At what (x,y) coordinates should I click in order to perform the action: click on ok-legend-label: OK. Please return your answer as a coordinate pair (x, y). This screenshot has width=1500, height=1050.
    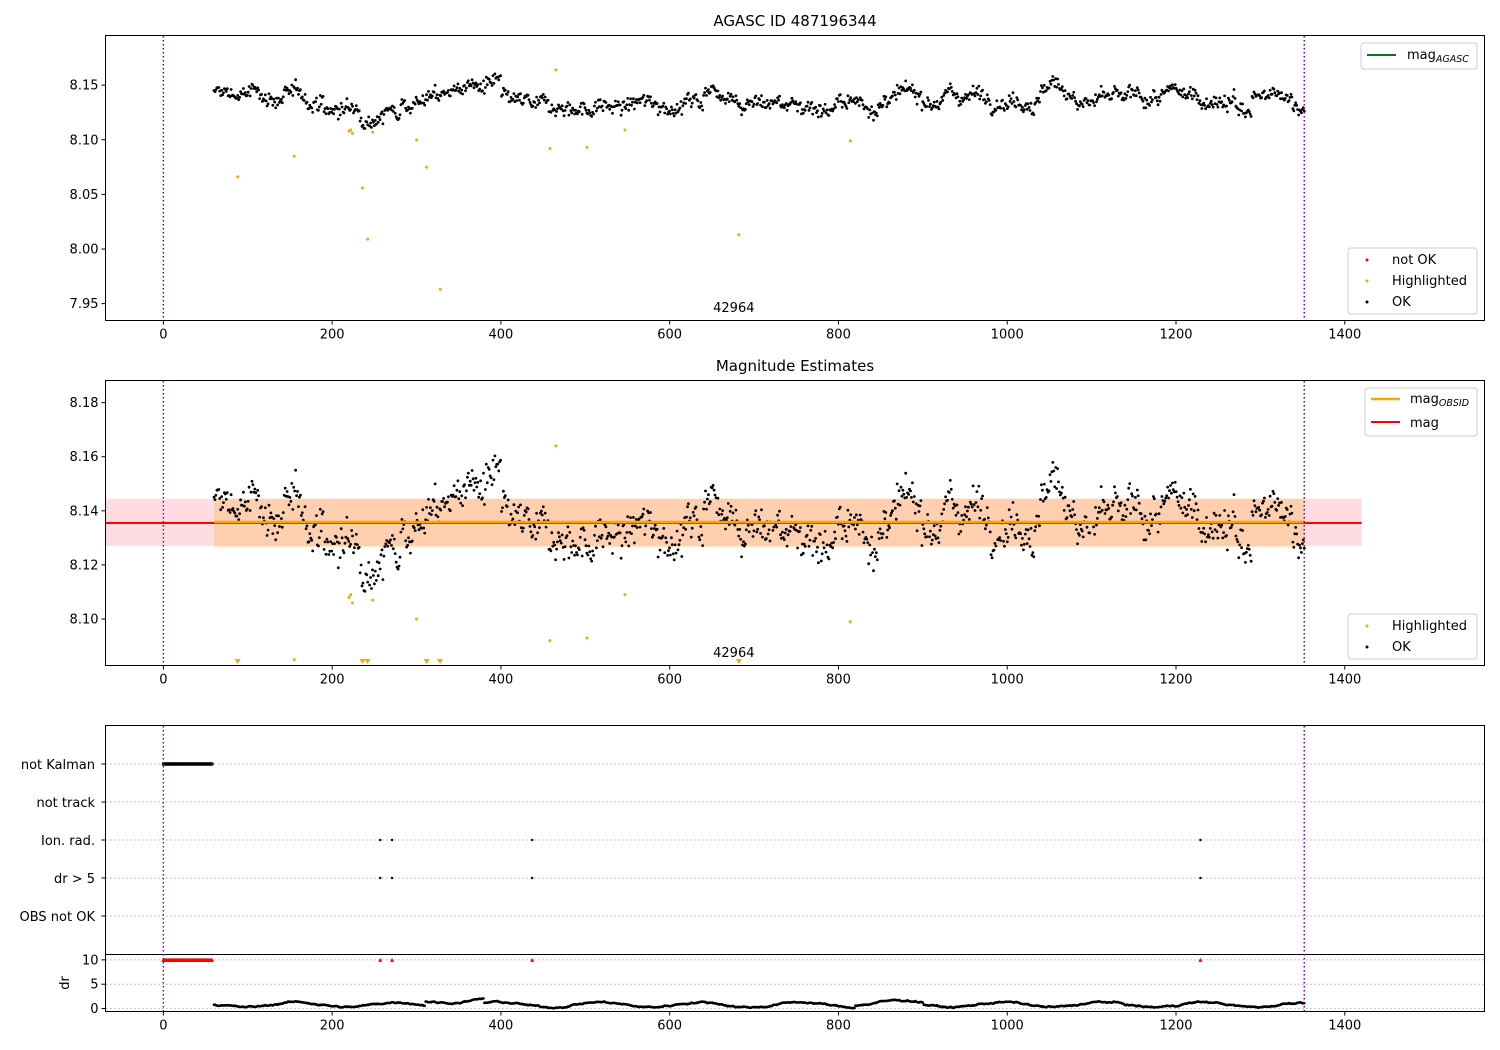
    Looking at the image, I should click on (1401, 302).